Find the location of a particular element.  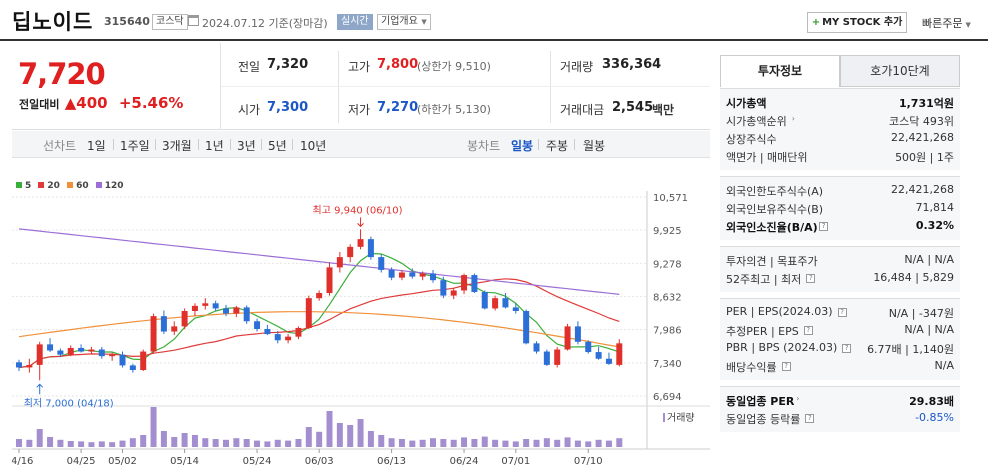

tab-invest-info: 투자정보 is located at coordinates (780, 71).